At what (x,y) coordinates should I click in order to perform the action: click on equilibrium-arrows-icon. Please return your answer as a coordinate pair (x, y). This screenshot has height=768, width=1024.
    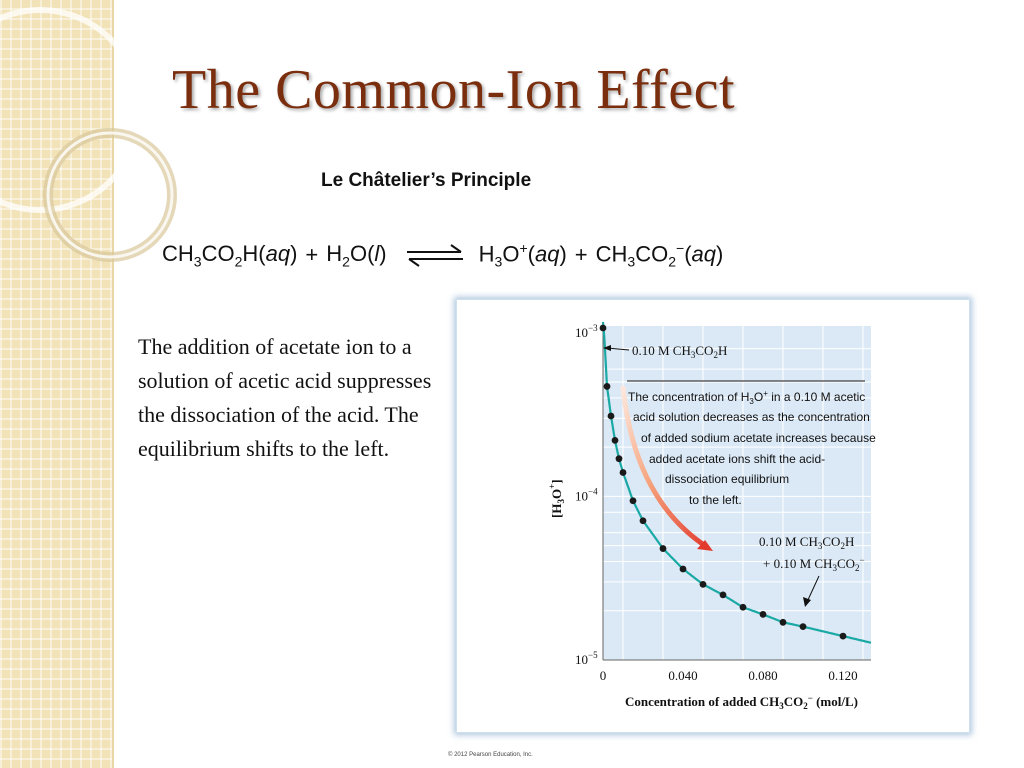
    Looking at the image, I should click on (434, 255).